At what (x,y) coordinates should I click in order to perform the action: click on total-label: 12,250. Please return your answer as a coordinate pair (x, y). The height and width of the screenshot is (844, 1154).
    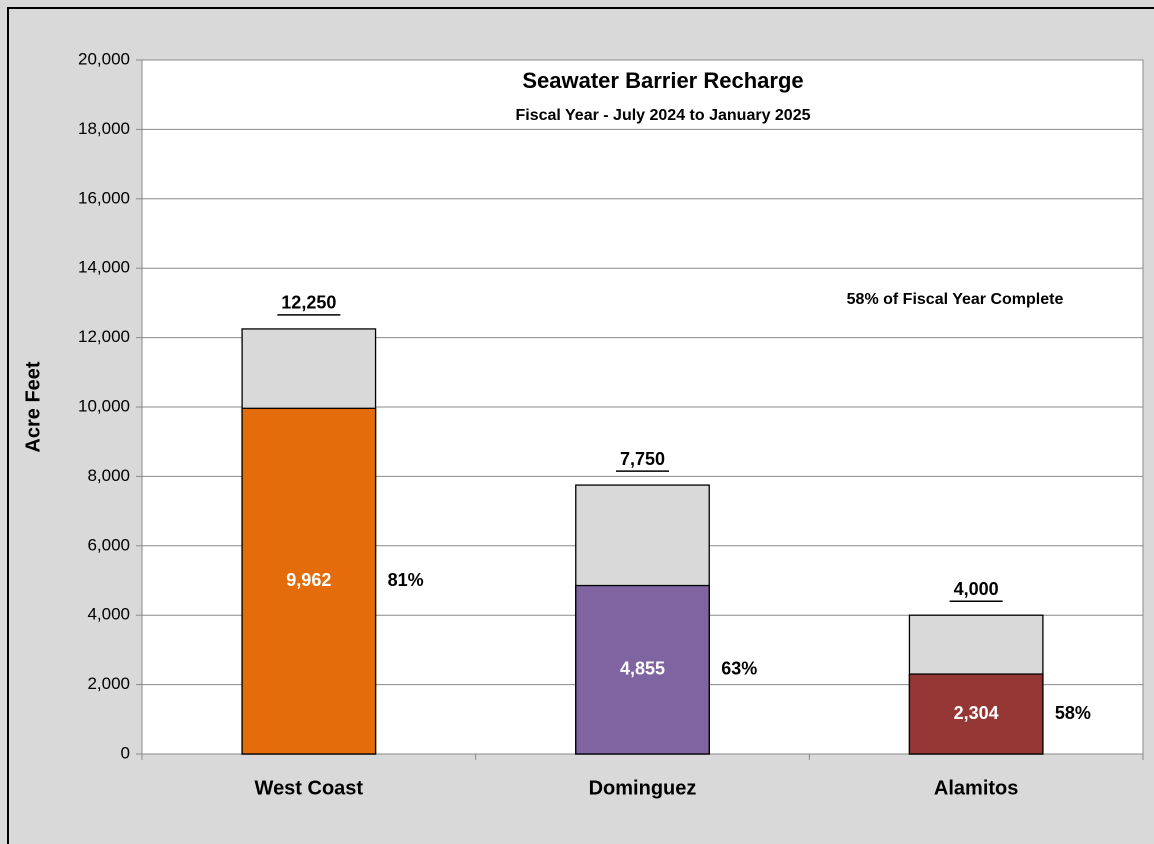
    Looking at the image, I should click on (308, 303).